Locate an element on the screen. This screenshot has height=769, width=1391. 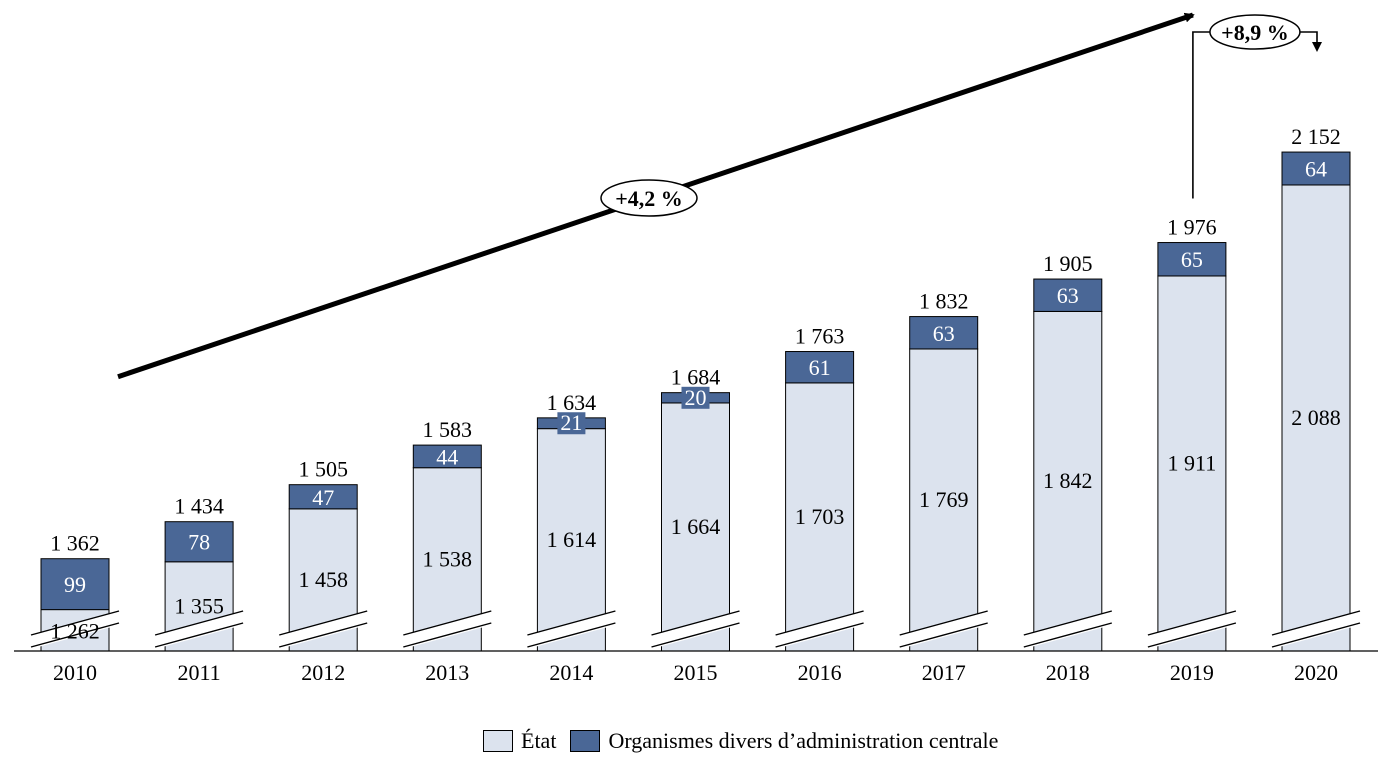
data-label-total: 1 434 is located at coordinates (199, 506).